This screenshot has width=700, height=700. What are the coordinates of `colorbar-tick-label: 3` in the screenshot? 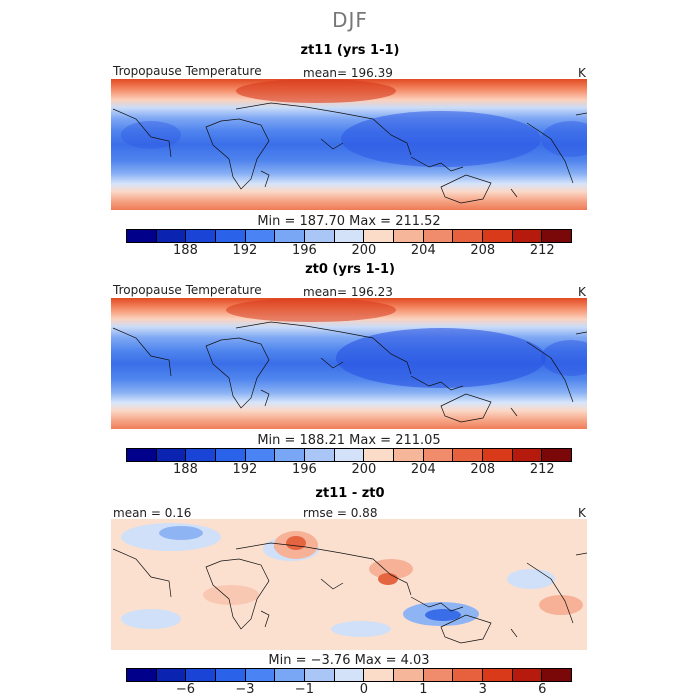 It's located at (482, 689).